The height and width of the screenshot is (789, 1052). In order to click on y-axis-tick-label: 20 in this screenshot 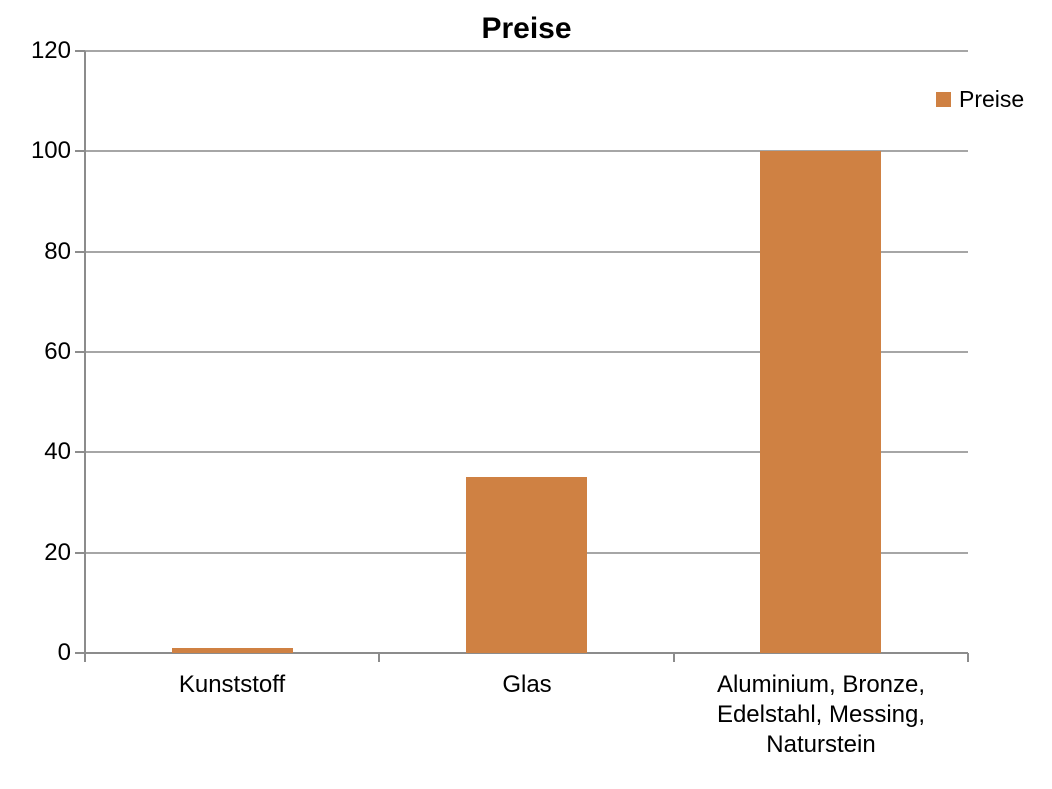, I will do `click(57, 552)`.